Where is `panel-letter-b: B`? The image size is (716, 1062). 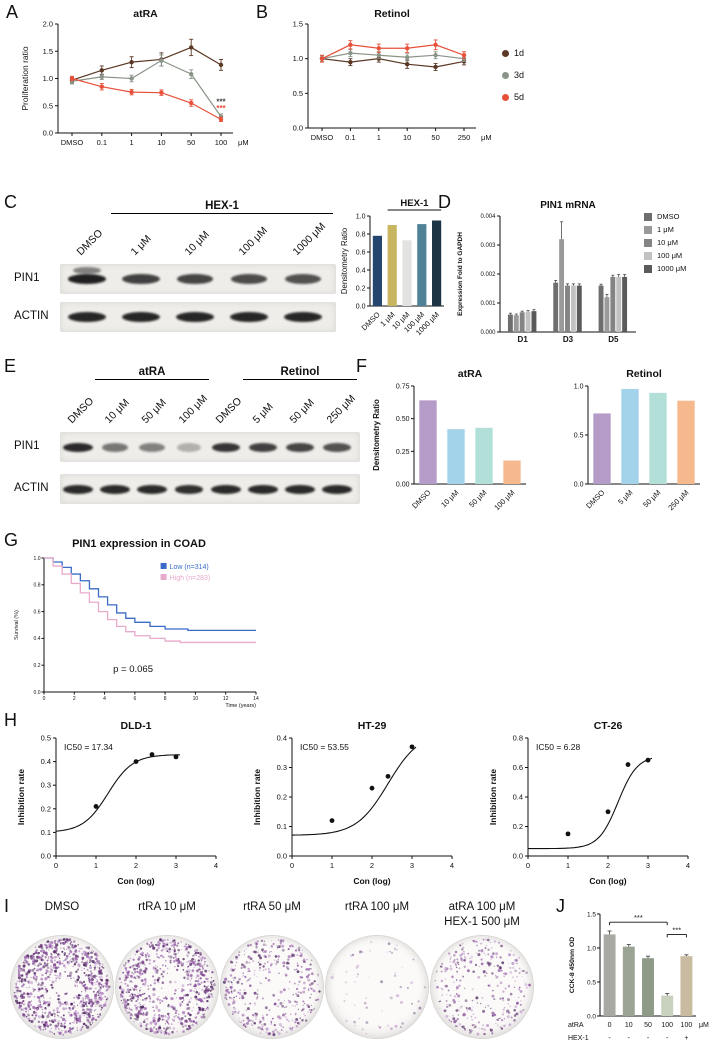
panel-letter-b: B is located at coordinates (262, 12).